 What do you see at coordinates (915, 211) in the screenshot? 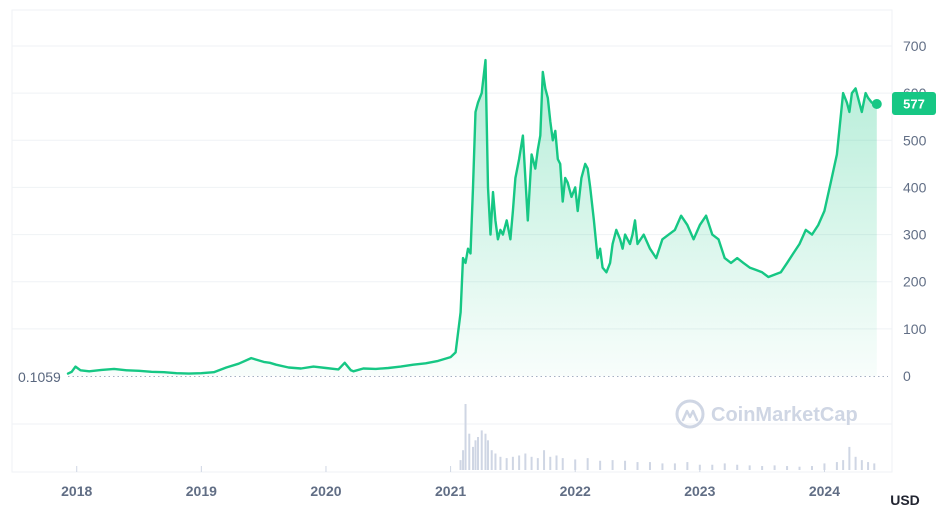
I see `y-axis: 0100200300400500600700` at bounding box center [915, 211].